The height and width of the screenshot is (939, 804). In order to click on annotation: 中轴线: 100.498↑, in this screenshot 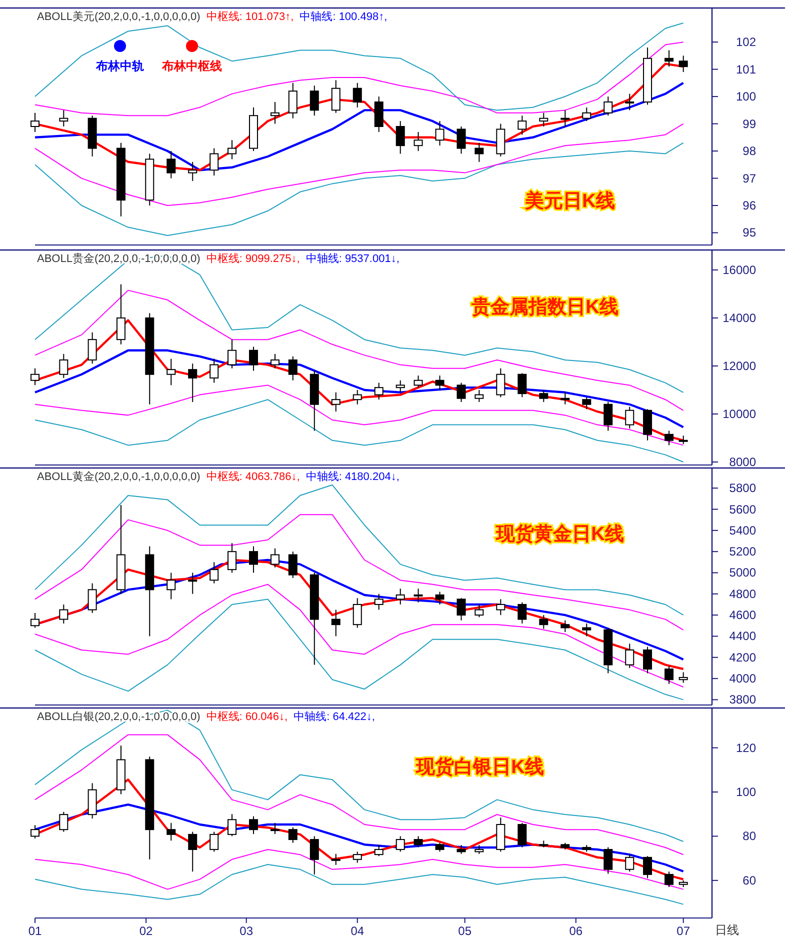, I will do `click(344, 16)`.